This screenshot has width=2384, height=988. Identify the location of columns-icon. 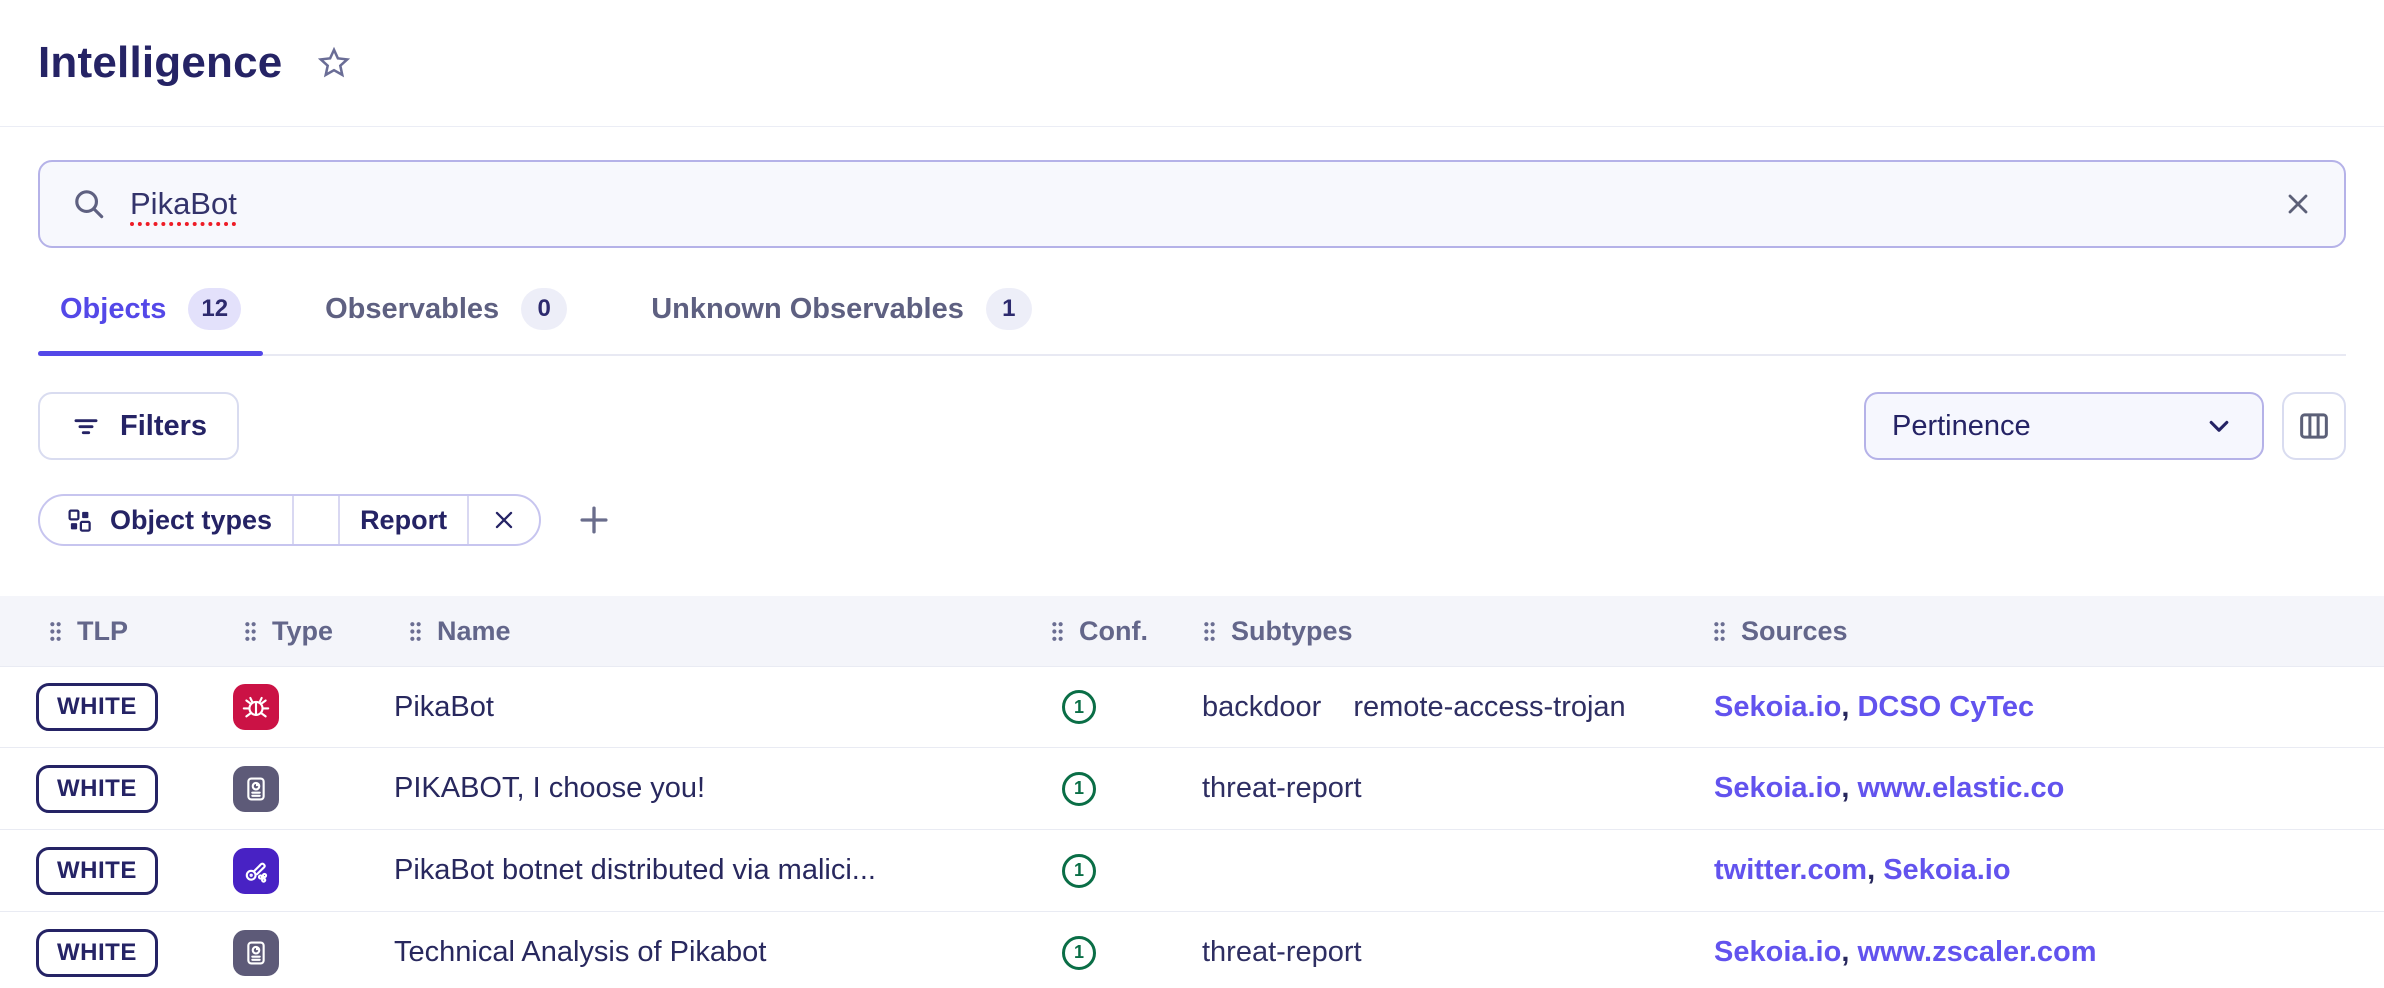
(2314, 426).